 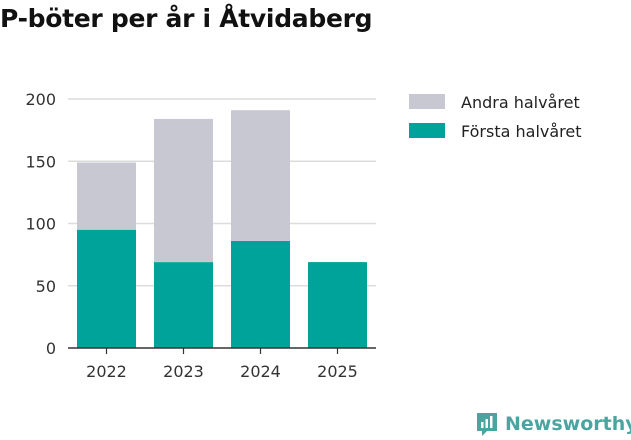 What do you see at coordinates (487, 424) in the screenshot?
I see `newsworthy-logo-icon` at bounding box center [487, 424].